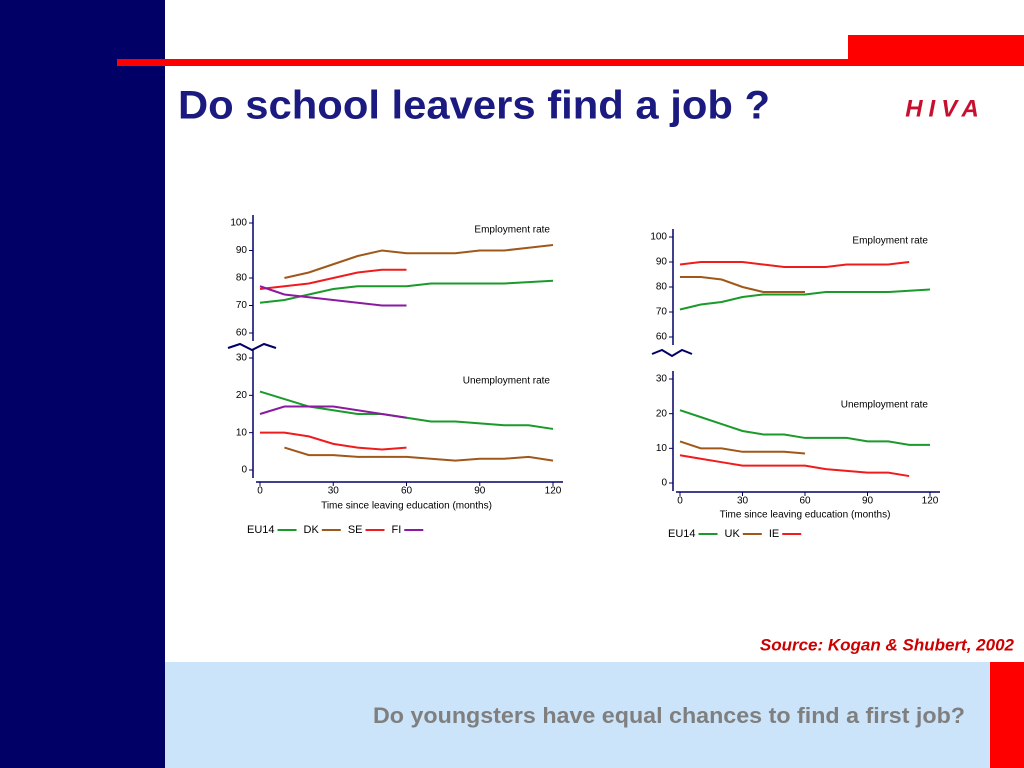 This screenshot has width=1024, height=768. Describe the element at coordinates (312, 530) in the screenshot. I see `legend-label: DK` at that location.